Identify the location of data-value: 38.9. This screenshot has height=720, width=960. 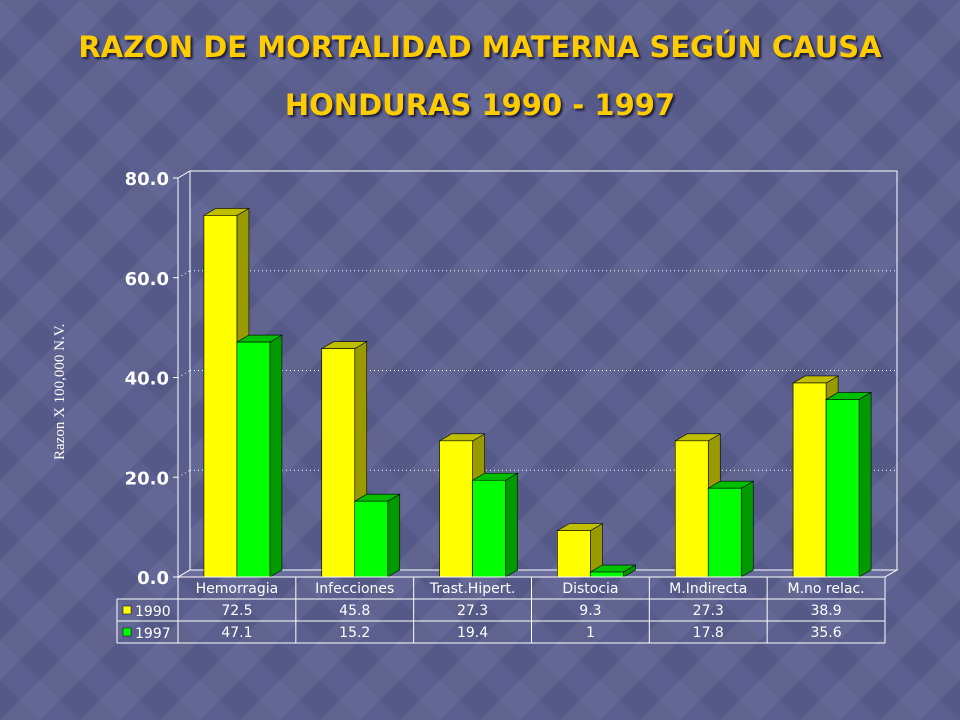
(825, 611).